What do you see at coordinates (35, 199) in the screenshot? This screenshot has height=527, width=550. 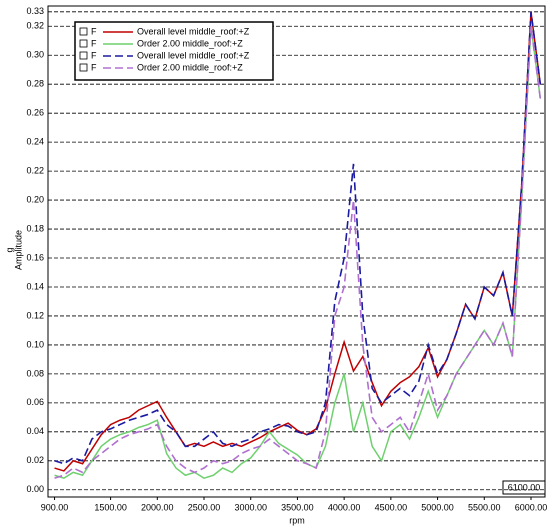 I see `y-tick-label: 0.20` at bounding box center [35, 199].